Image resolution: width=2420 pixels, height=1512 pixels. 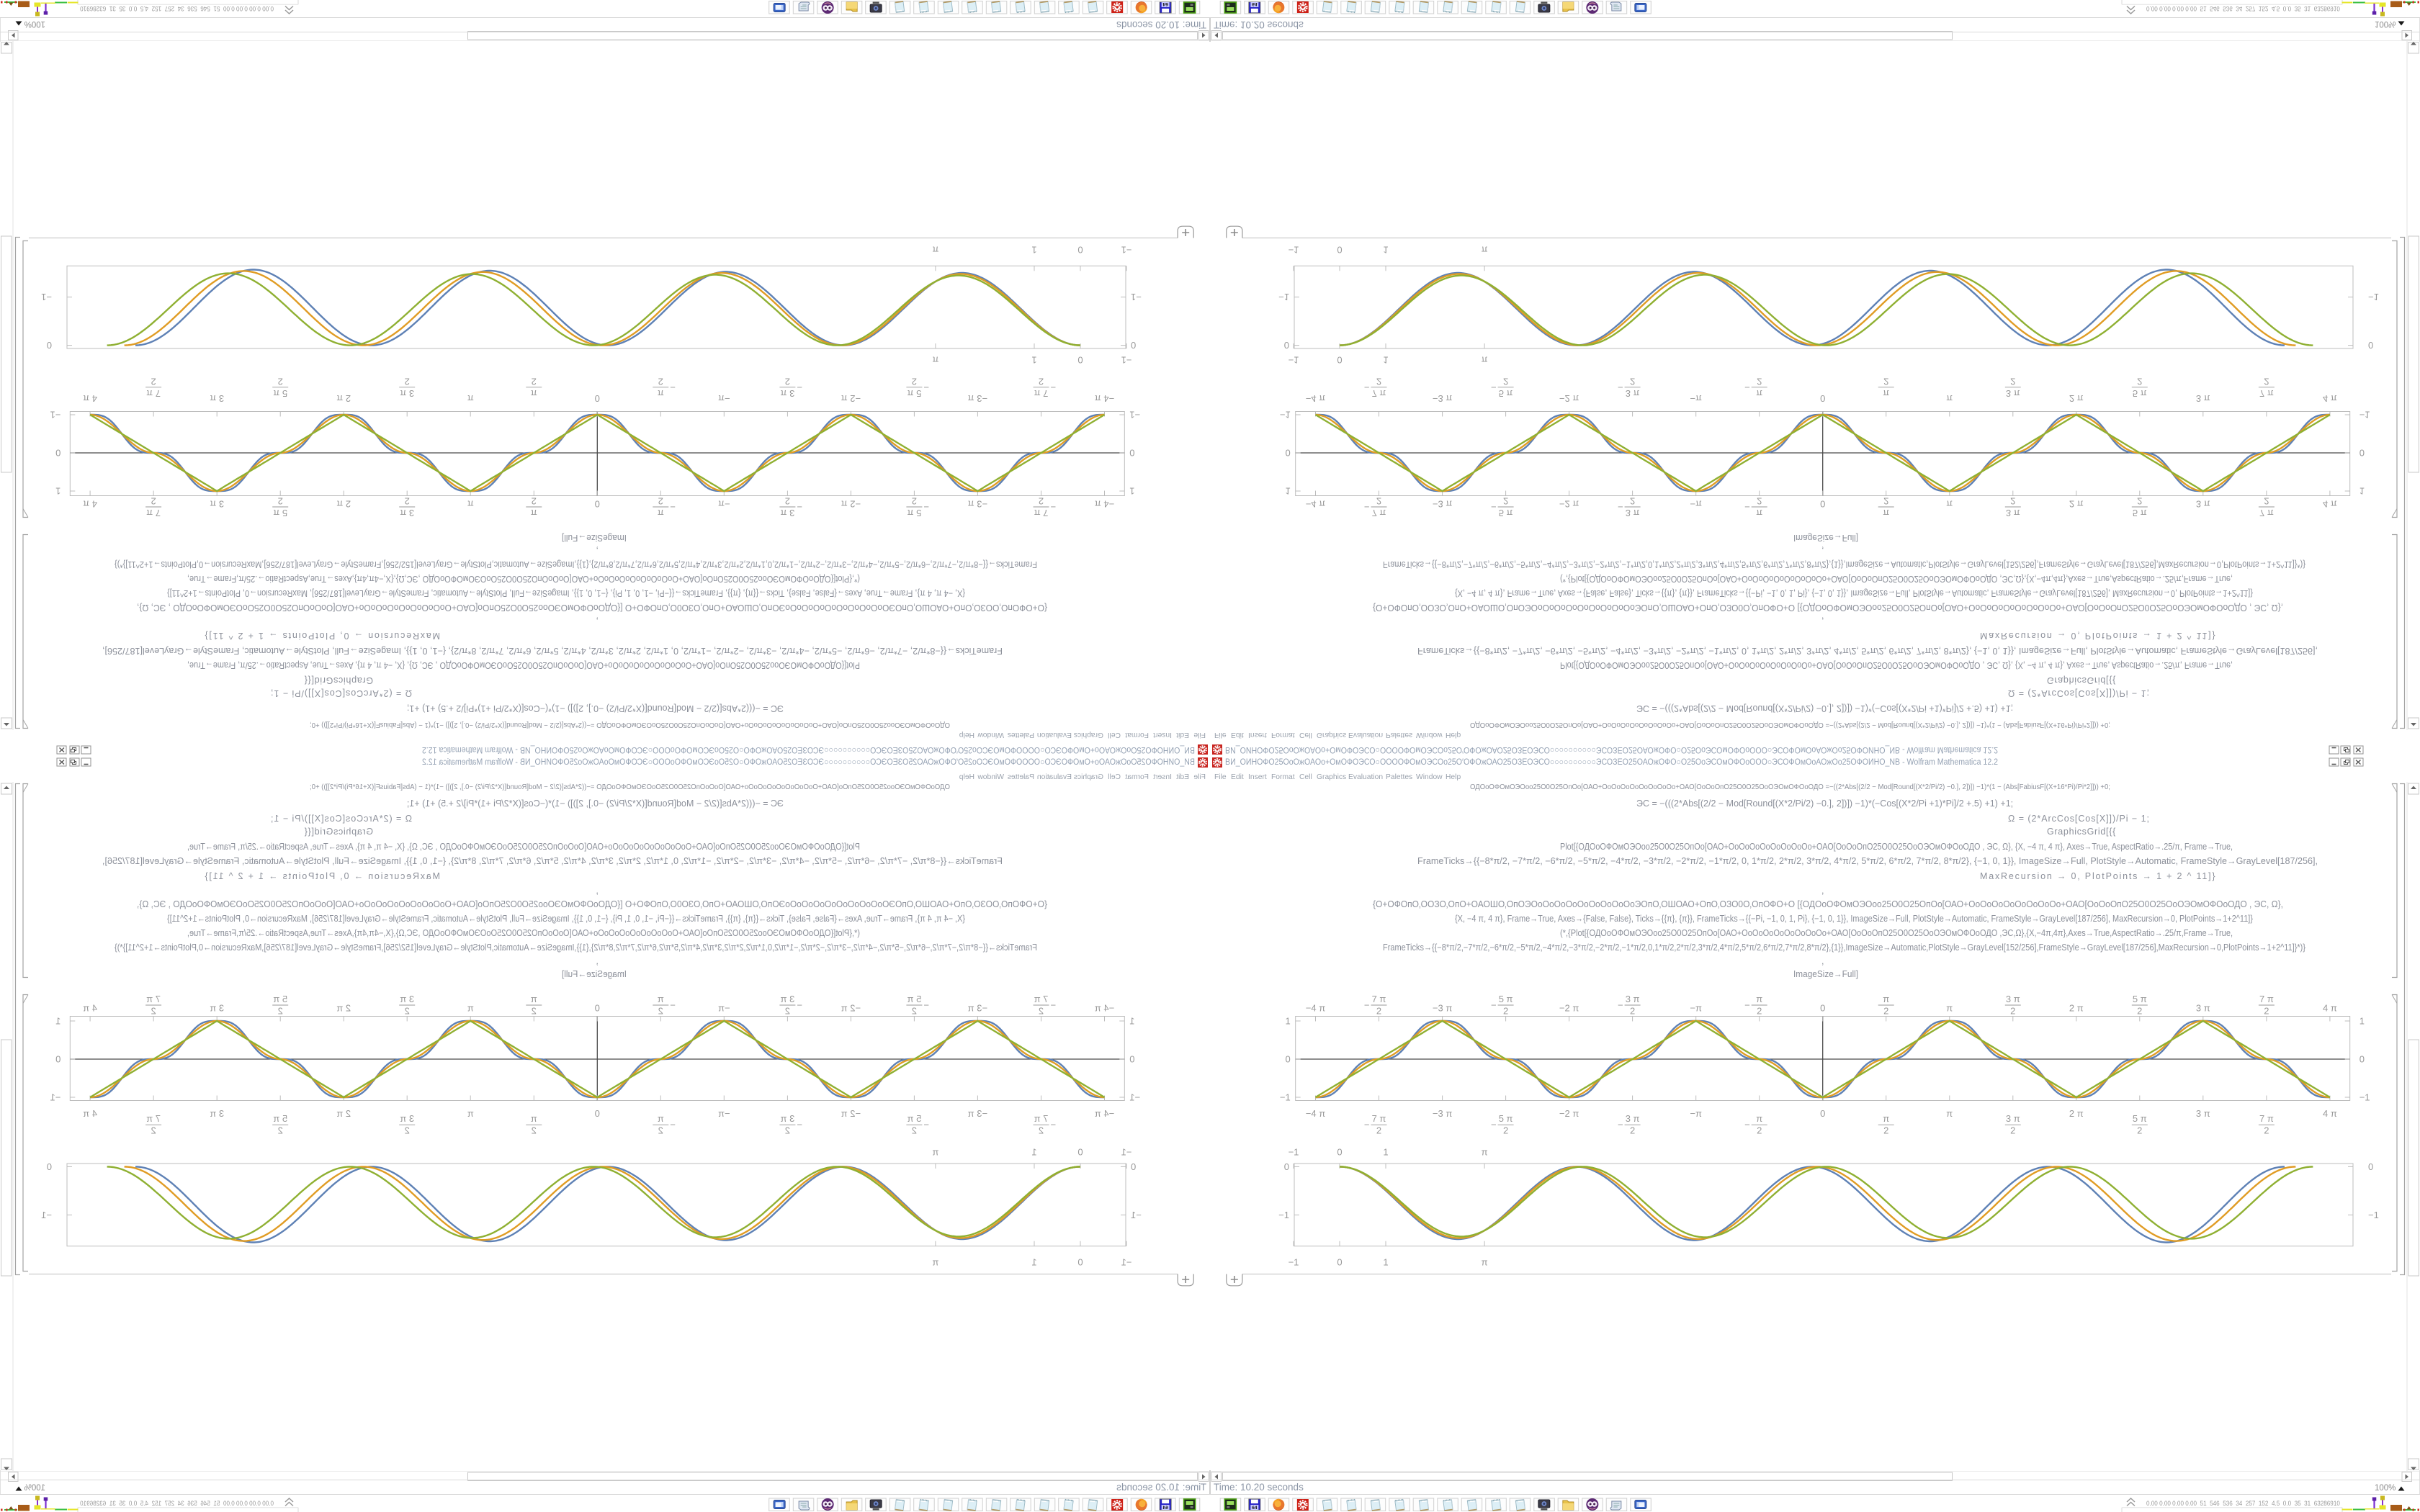 What do you see at coordinates (343, 1113) in the screenshot?
I see `svg-text: 2 π` at bounding box center [343, 1113].